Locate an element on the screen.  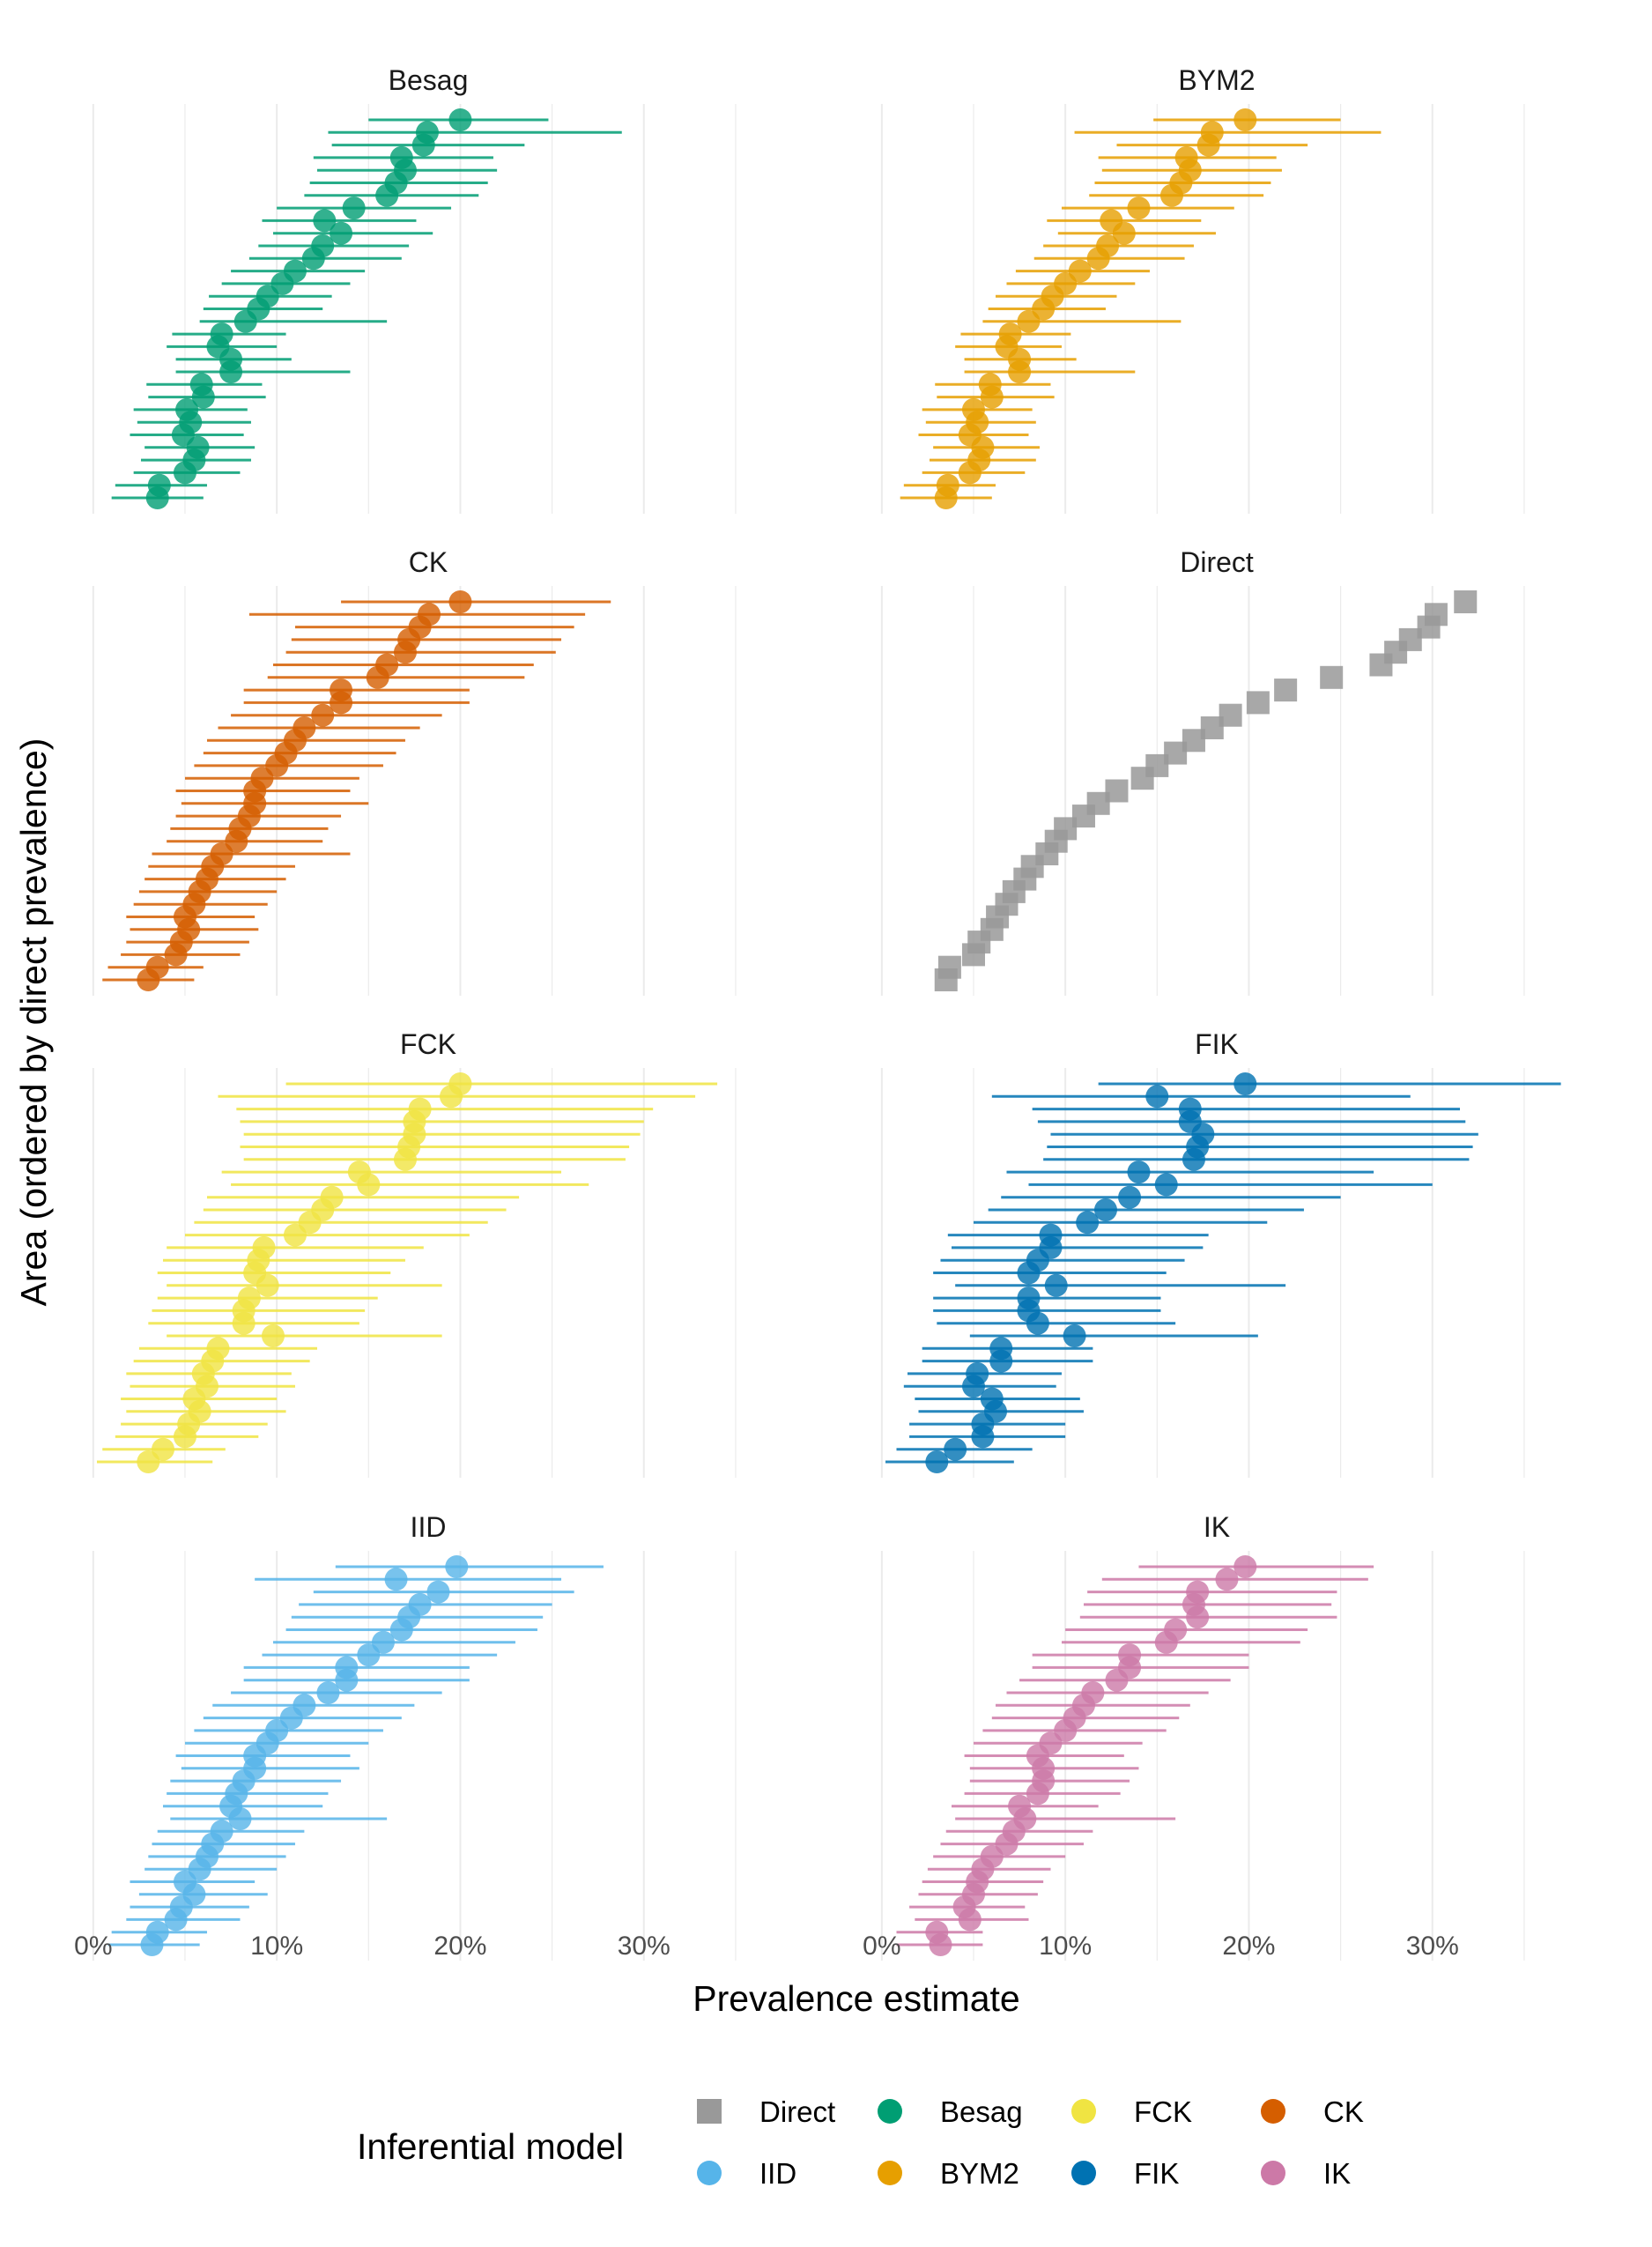
points-iid is located at coordinates (304, 1756).